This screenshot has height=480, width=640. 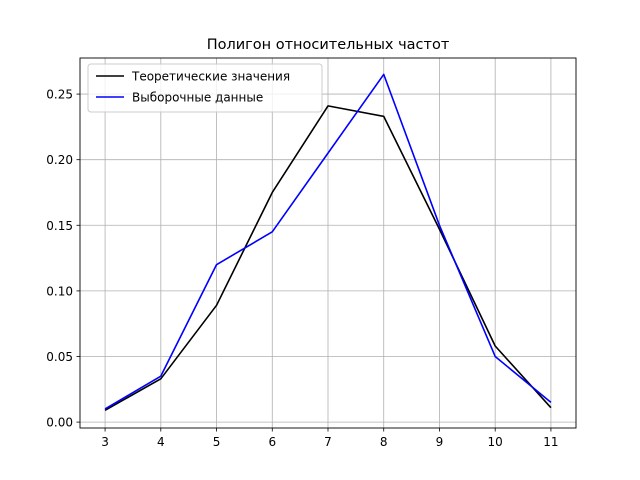 What do you see at coordinates (550, 442) in the screenshot?
I see `x-tick-label: 11` at bounding box center [550, 442].